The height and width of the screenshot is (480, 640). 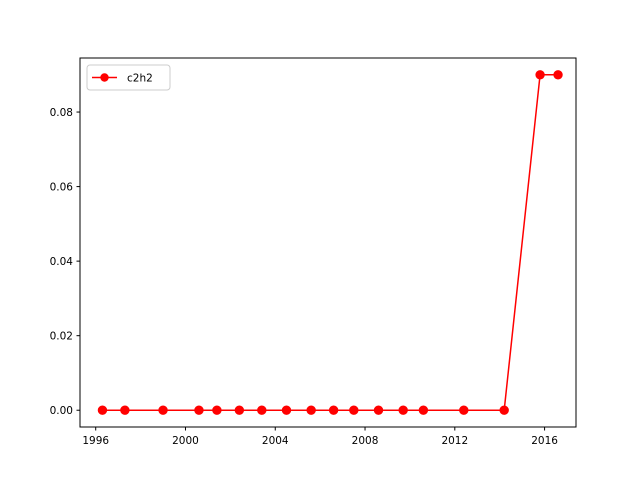 What do you see at coordinates (61, 411) in the screenshot?
I see `y-tick-label: 0.00` at bounding box center [61, 411].